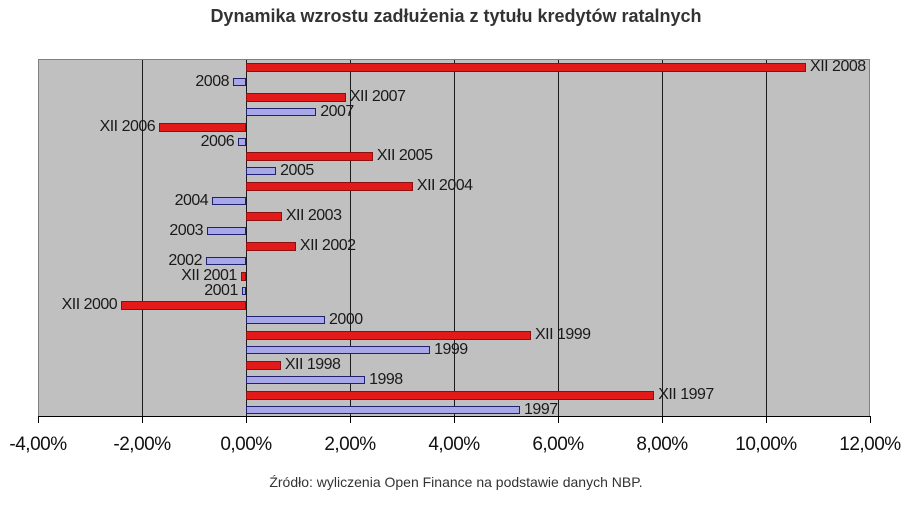  I want to click on bar-label: 2006, so click(217, 141).